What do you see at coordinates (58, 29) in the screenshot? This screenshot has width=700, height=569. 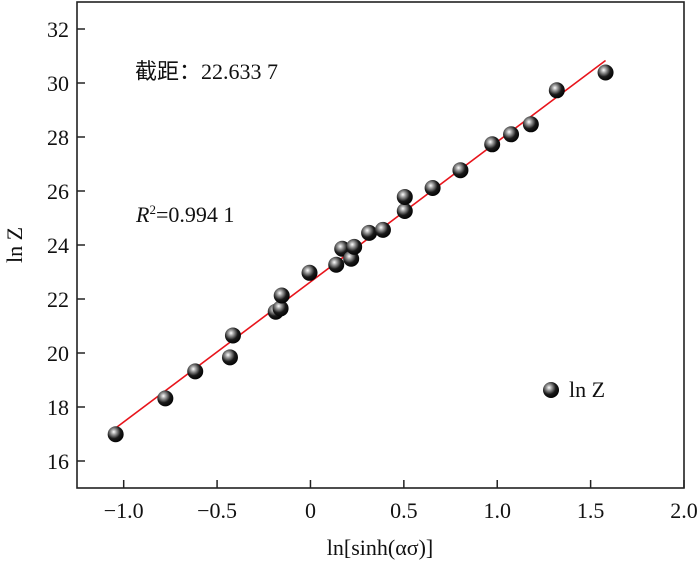 I see `y-tick-label: 32` at bounding box center [58, 29].